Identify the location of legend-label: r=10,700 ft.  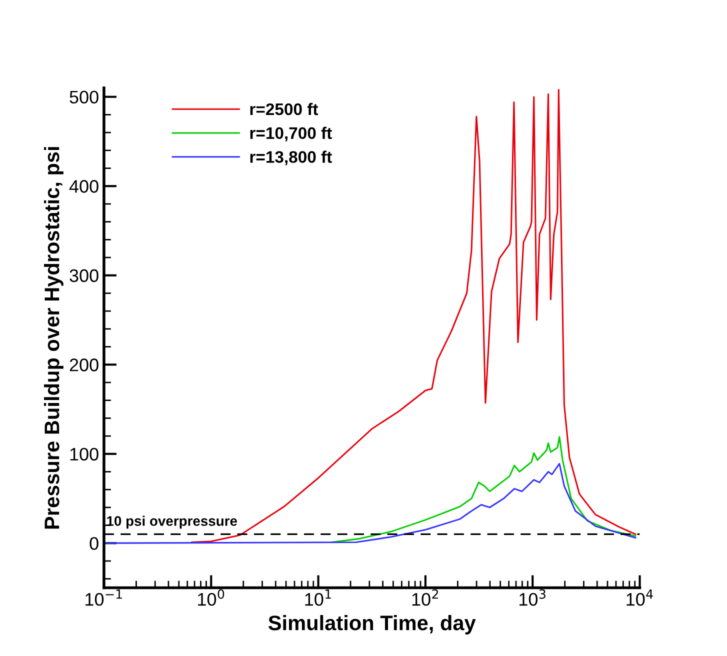
(291, 134).